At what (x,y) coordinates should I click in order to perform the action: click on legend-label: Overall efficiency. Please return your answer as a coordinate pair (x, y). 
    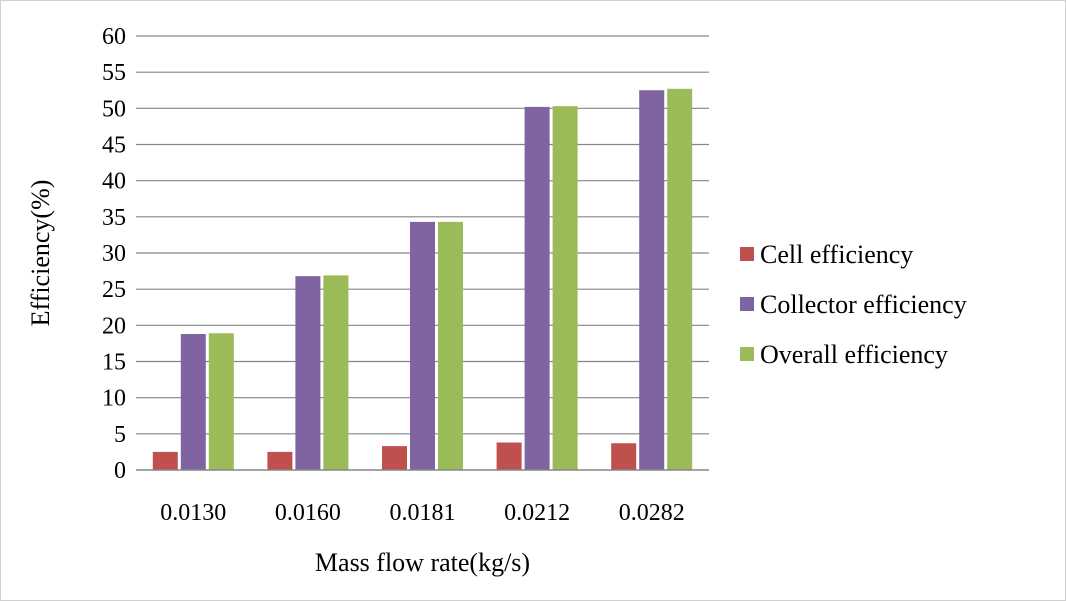
    Looking at the image, I should click on (854, 354).